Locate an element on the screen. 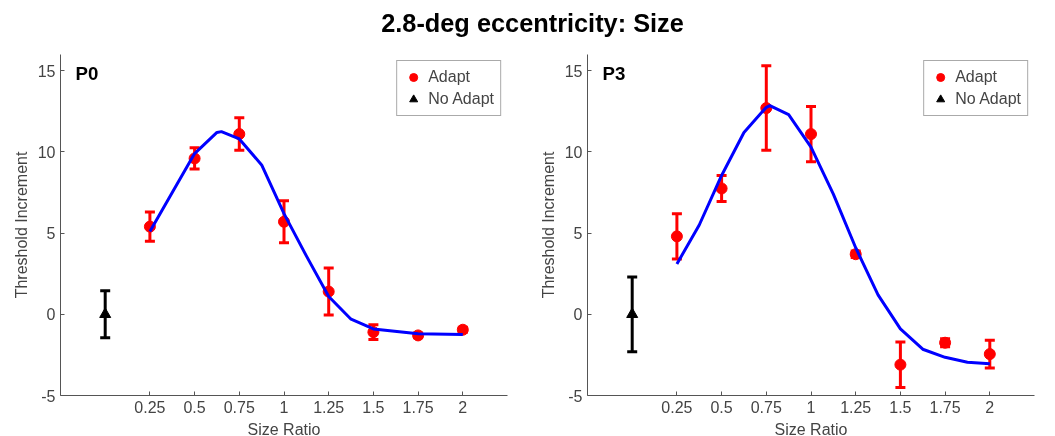 This screenshot has width=1055, height=436. text: 2.8-deg eccentricity: Size is located at coordinates (532, 23).